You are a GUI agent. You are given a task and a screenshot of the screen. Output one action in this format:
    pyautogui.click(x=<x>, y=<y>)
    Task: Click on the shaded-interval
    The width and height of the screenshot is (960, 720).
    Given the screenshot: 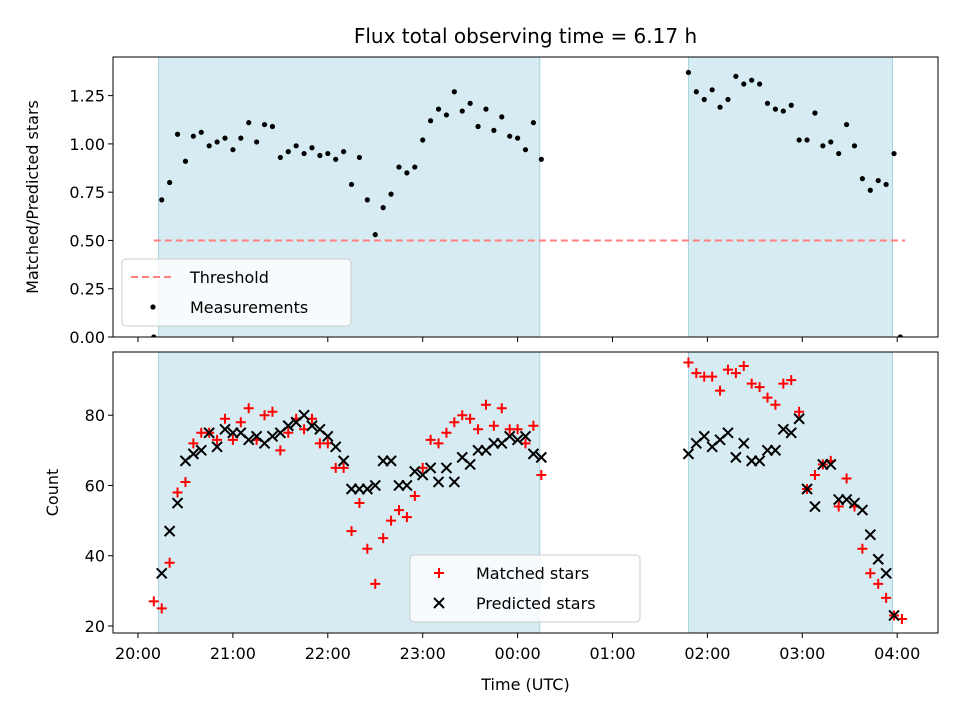 What is the action you would take?
    pyautogui.click(x=790, y=492)
    